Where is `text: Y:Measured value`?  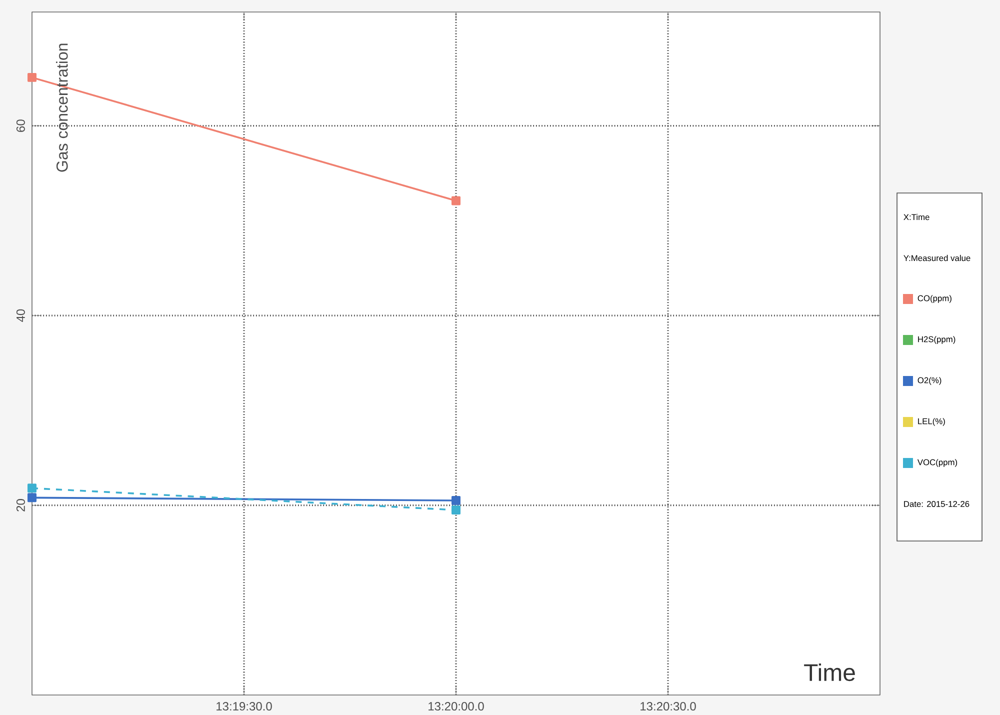
text: Y:Measured value is located at coordinates (937, 258).